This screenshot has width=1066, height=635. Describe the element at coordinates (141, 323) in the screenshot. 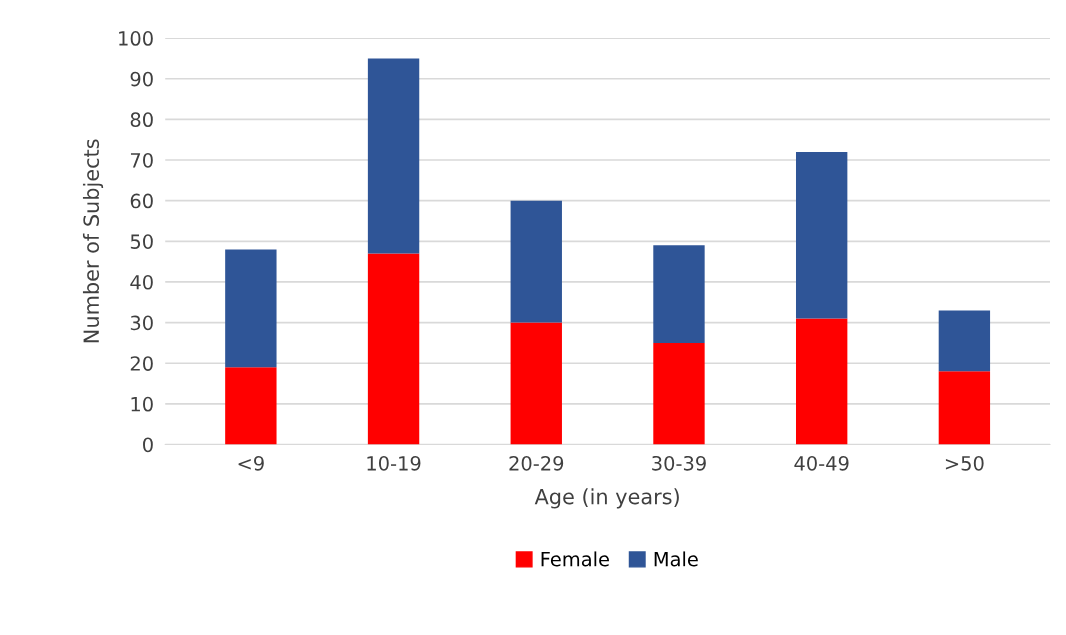

I see `y-tick-label: 30` at that location.